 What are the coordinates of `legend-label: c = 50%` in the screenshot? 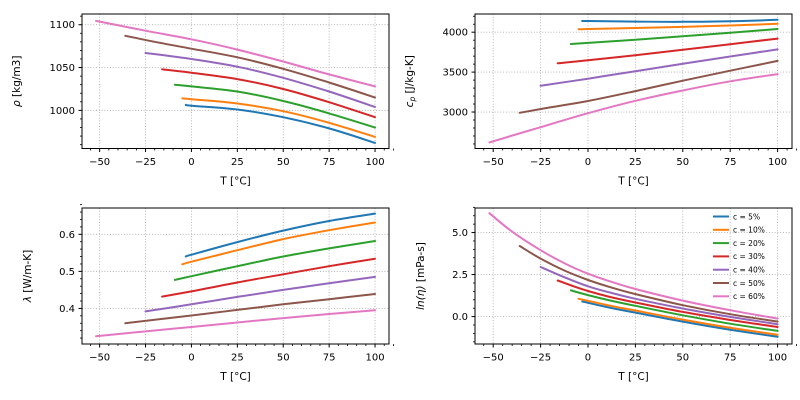 It's located at (749, 283).